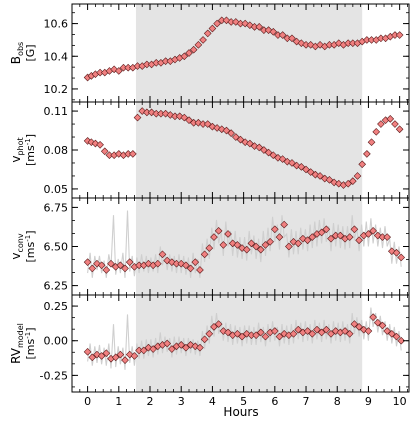 The image size is (415, 426). Describe the element at coordinates (56, 111) in the screenshot. I see `y-tick-label: 0.11` at that location.